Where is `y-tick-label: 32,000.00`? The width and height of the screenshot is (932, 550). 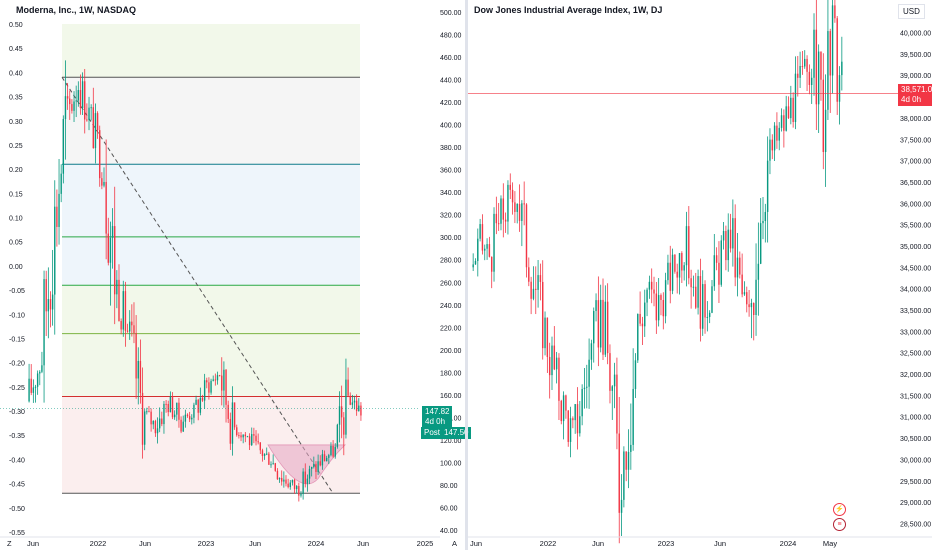
y-tick-label: 32,000.00 is located at coordinates (915, 375).